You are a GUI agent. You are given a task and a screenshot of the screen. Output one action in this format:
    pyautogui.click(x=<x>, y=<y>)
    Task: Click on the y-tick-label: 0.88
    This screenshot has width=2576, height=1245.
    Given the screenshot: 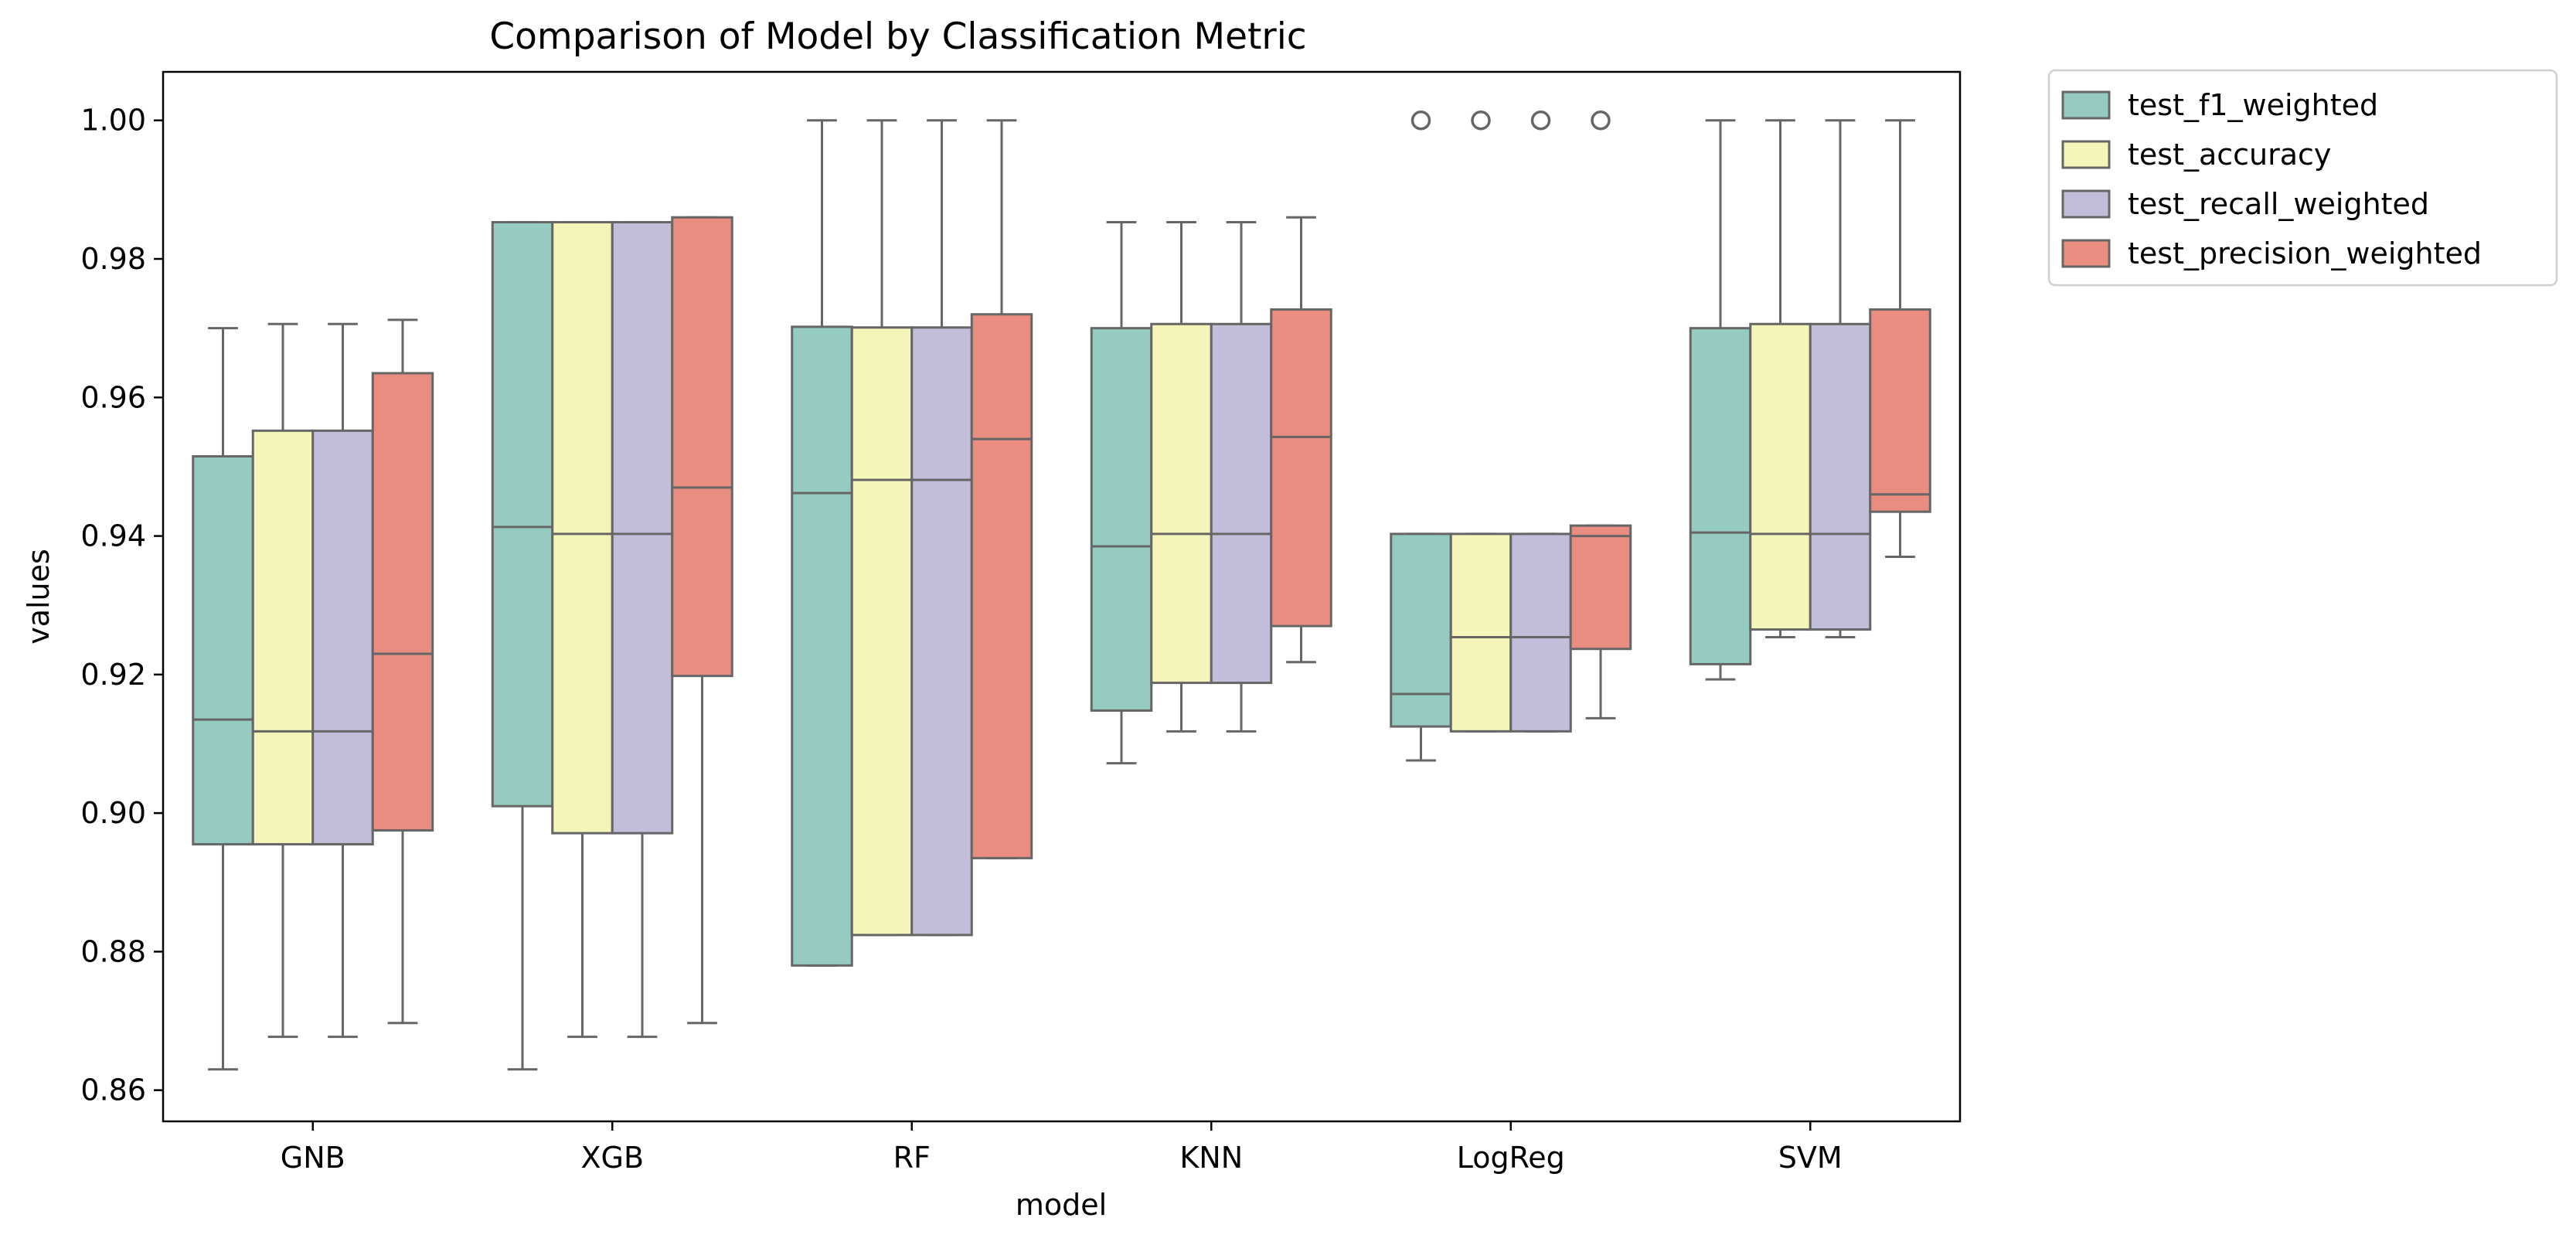 What is the action you would take?
    pyautogui.click(x=113, y=951)
    